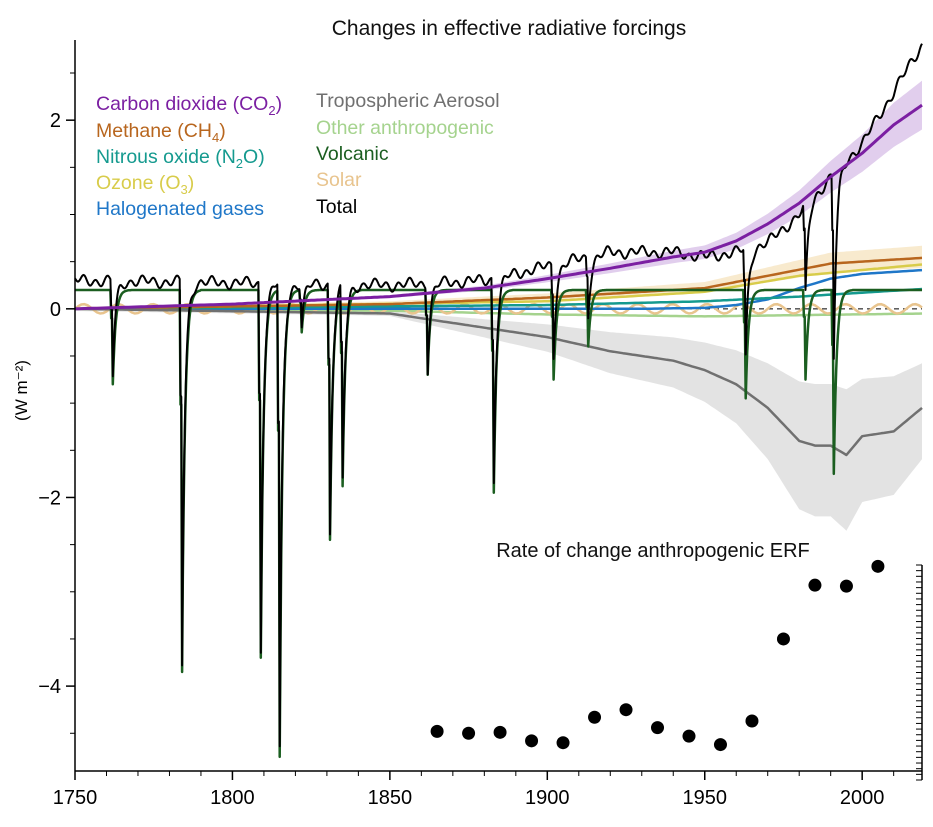 The height and width of the screenshot is (827, 933). Describe the element at coordinates (75, 798) in the screenshot. I see `x-tick-label: 1750` at that location.